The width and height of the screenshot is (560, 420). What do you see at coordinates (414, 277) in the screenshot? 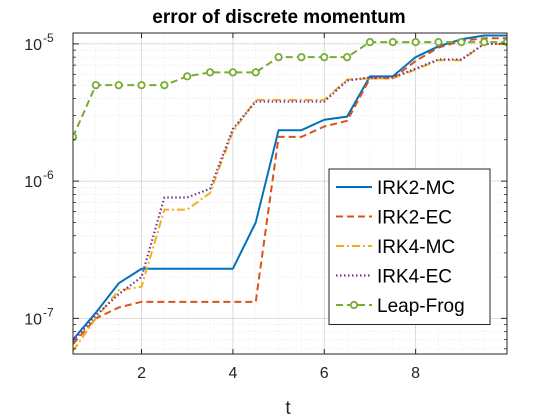
I see `legend-label-irk4-ec: IRK4-EC` at bounding box center [414, 277].